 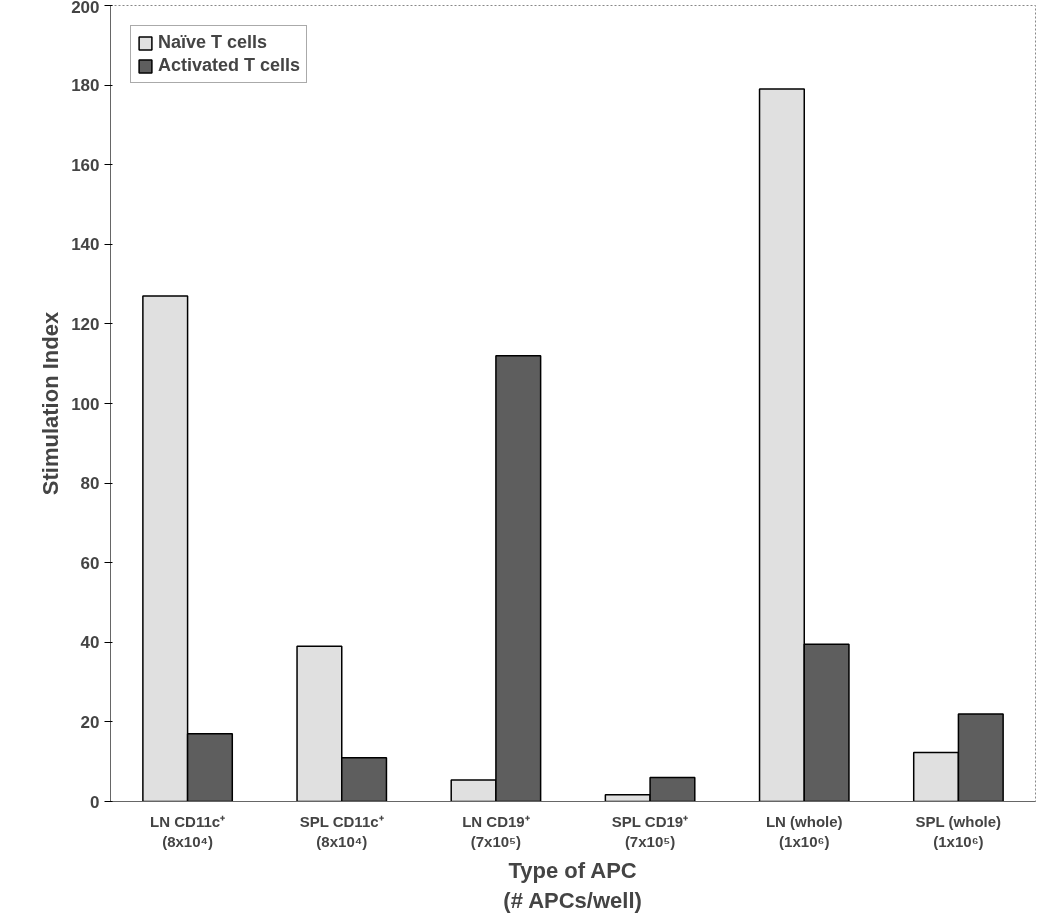 I want to click on y-tick-label: 100, so click(x=85, y=404).